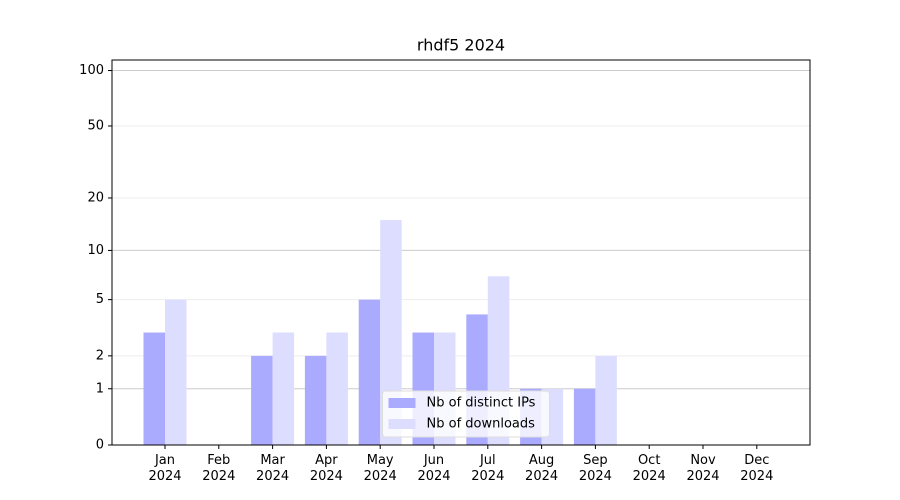  Describe the element at coordinates (757, 468) in the screenshot. I see `x-tick-label: Dec 2024` at that location.